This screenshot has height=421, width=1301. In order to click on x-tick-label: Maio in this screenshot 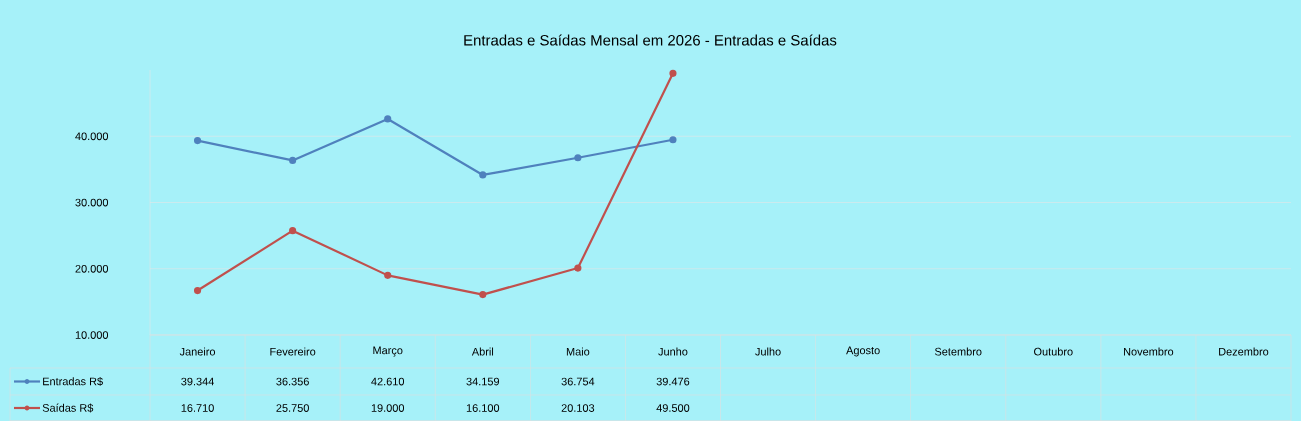, I will do `click(578, 351)`.